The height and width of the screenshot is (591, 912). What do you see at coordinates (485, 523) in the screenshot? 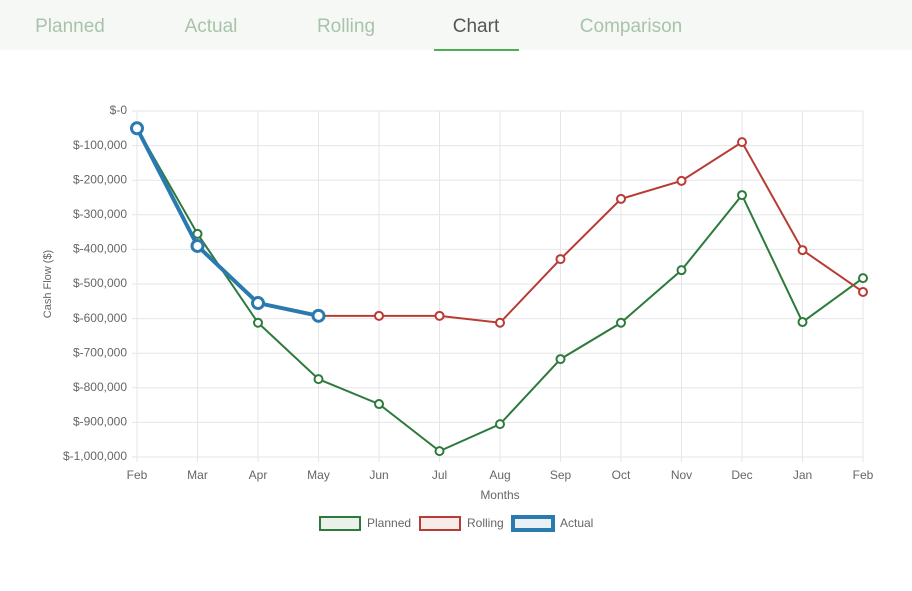
I see `legend-label: Rolling` at bounding box center [485, 523].